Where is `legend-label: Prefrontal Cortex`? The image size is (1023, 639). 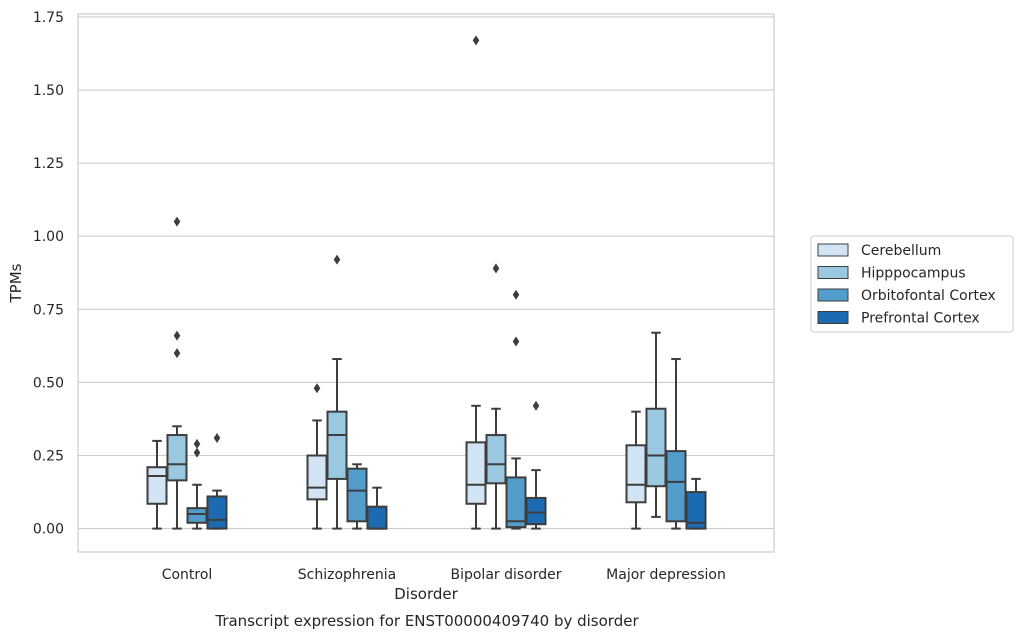
legend-label: Prefrontal Cortex is located at coordinates (920, 319).